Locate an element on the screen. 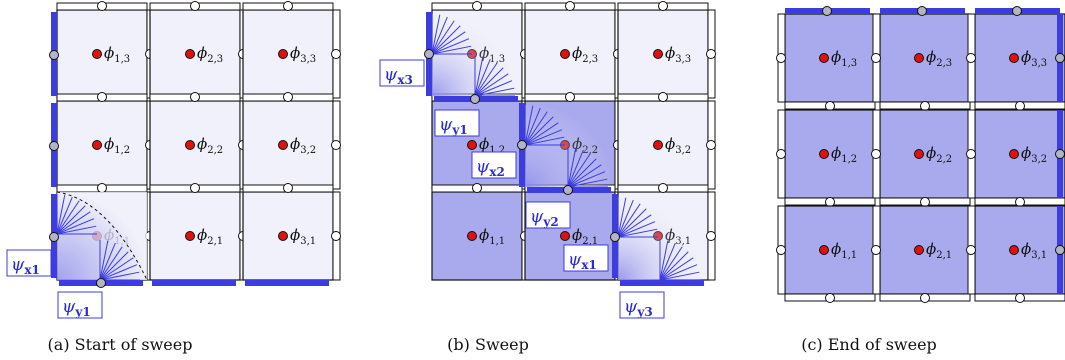 The image size is (1065, 360). psi-label-y1: ψy1 is located at coordinates (80, 305).